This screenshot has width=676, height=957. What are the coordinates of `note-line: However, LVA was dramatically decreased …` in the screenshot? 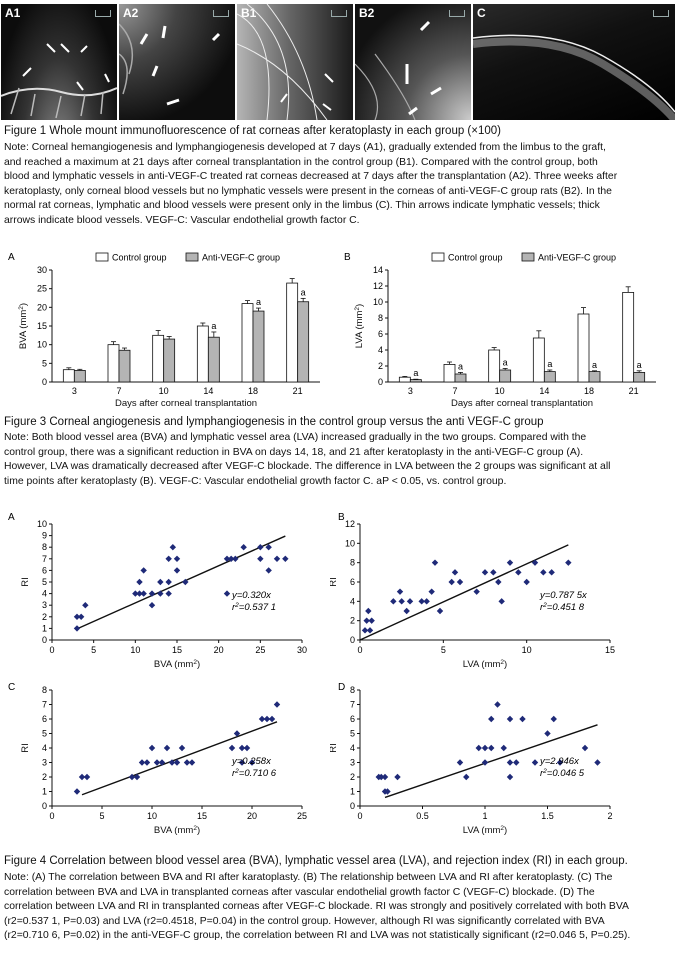 It's located at (307, 467).